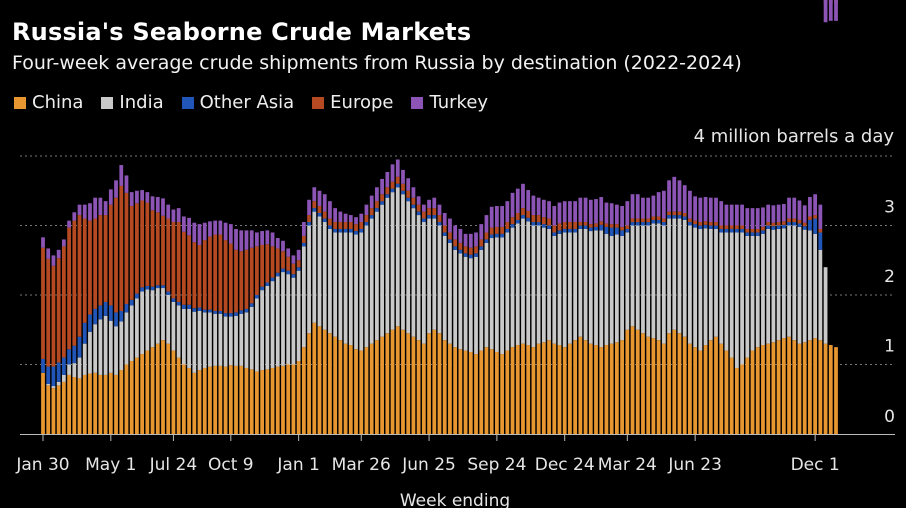 The height and width of the screenshot is (508, 906). Describe the element at coordinates (107, 102) in the screenshot. I see `legend-swatch-india` at that location.